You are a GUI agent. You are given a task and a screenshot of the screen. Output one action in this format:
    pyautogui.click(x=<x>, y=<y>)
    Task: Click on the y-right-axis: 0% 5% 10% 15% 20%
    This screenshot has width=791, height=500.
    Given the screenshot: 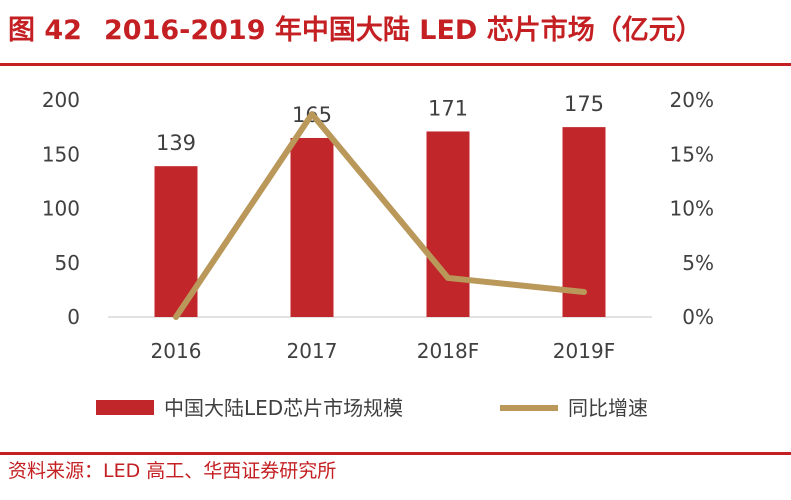 What is the action you would take?
    pyautogui.click(x=692, y=208)
    